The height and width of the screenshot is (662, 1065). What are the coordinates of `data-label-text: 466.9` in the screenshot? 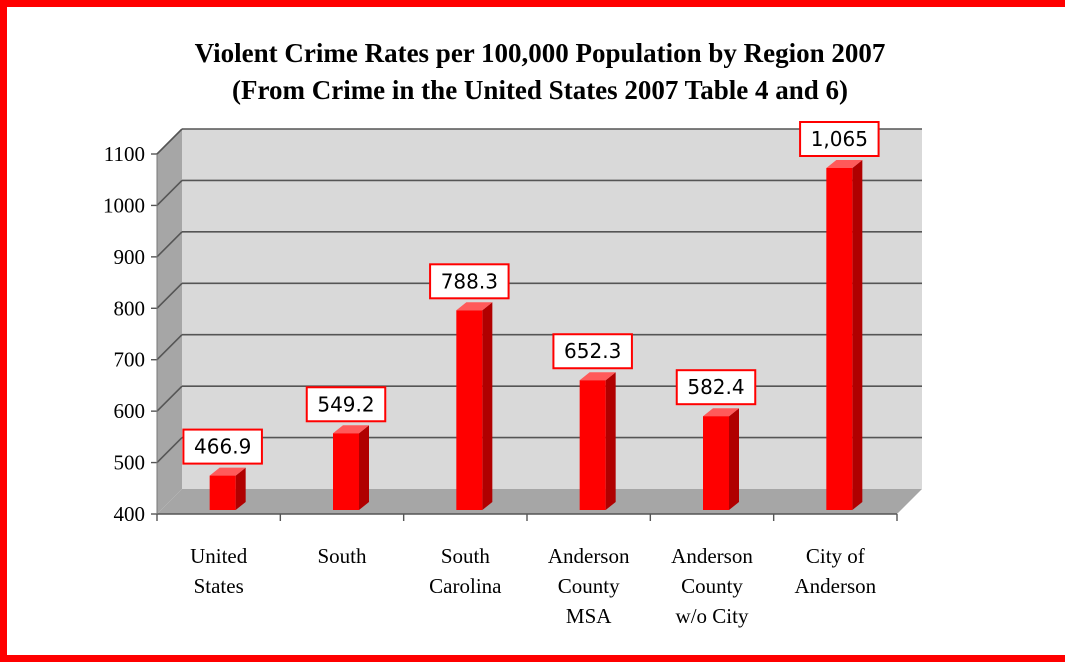 It's located at (222, 447).